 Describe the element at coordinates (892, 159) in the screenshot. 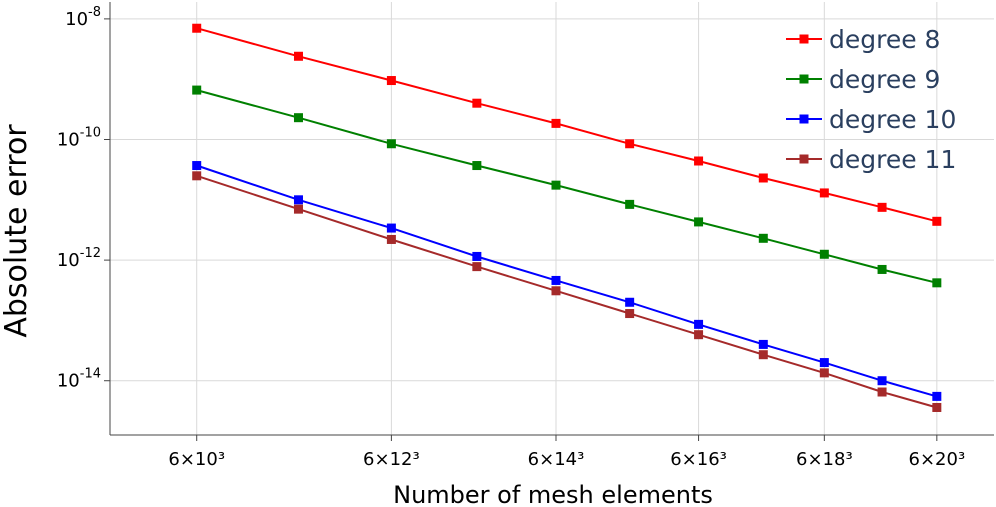

I see `legend-label: degree 11` at that location.